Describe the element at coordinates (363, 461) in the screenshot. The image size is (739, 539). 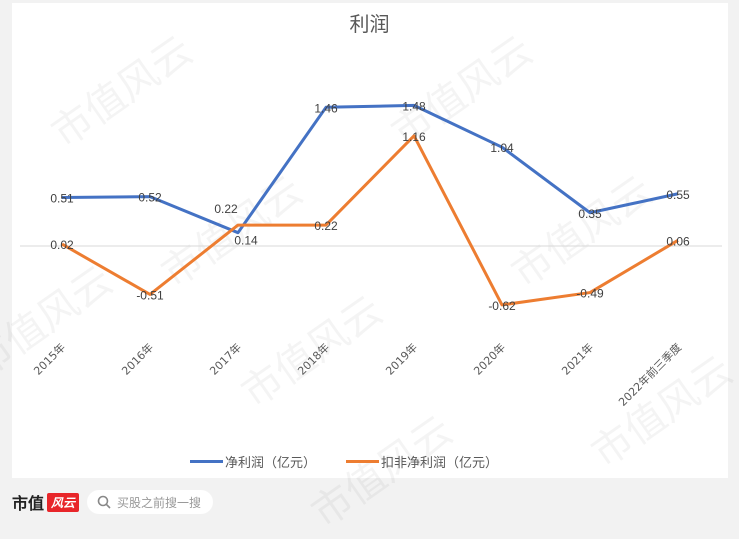
I see `legend-swatch-orange` at that location.